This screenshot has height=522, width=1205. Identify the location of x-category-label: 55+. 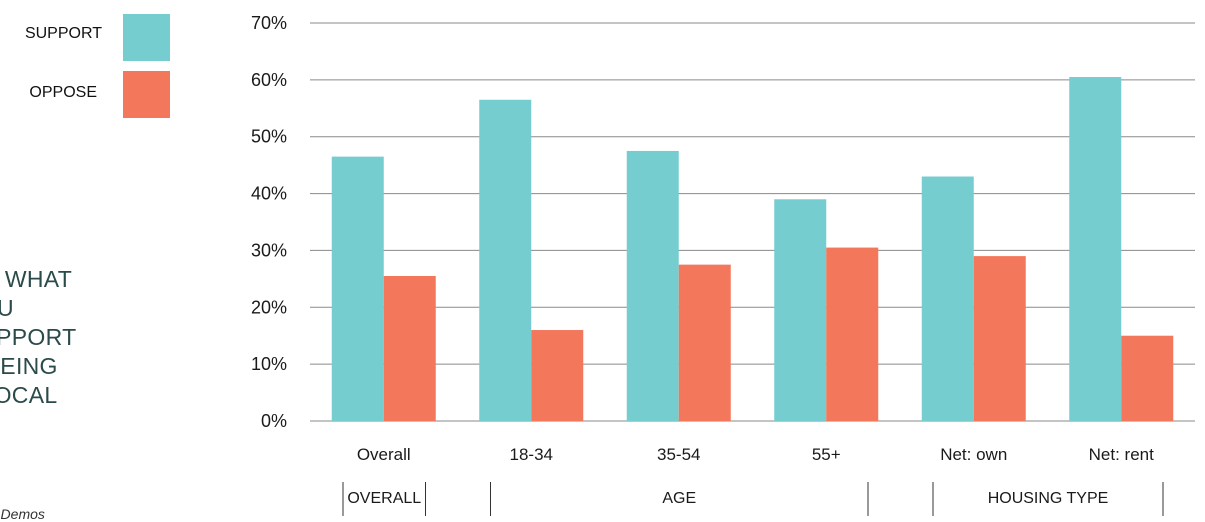
(826, 454).